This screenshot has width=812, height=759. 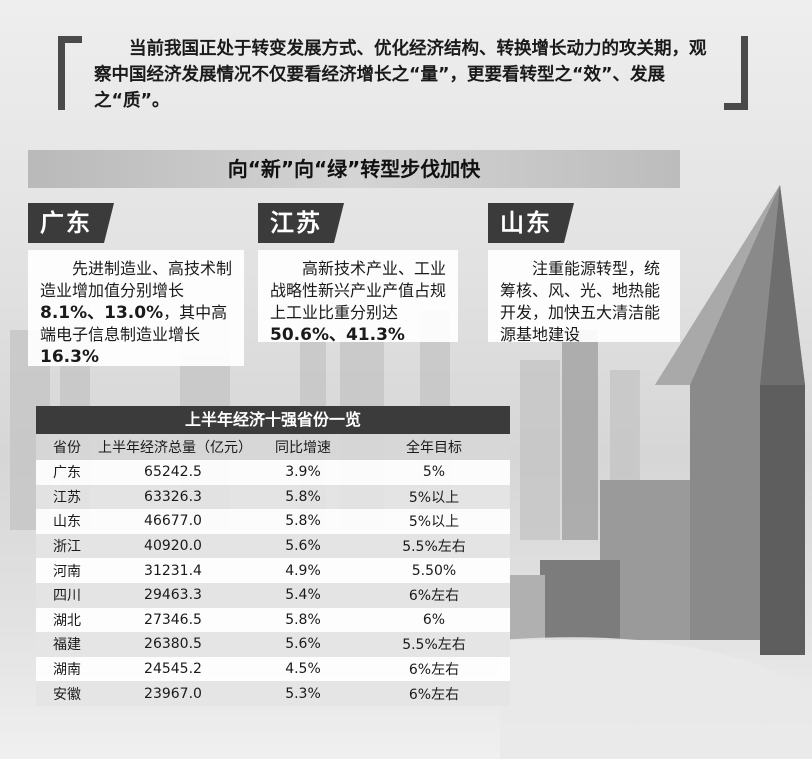 I want to click on table-header-row: 省份 上半年经济总量（亿元） 同比增速 全年目标, so click(x=273, y=447).